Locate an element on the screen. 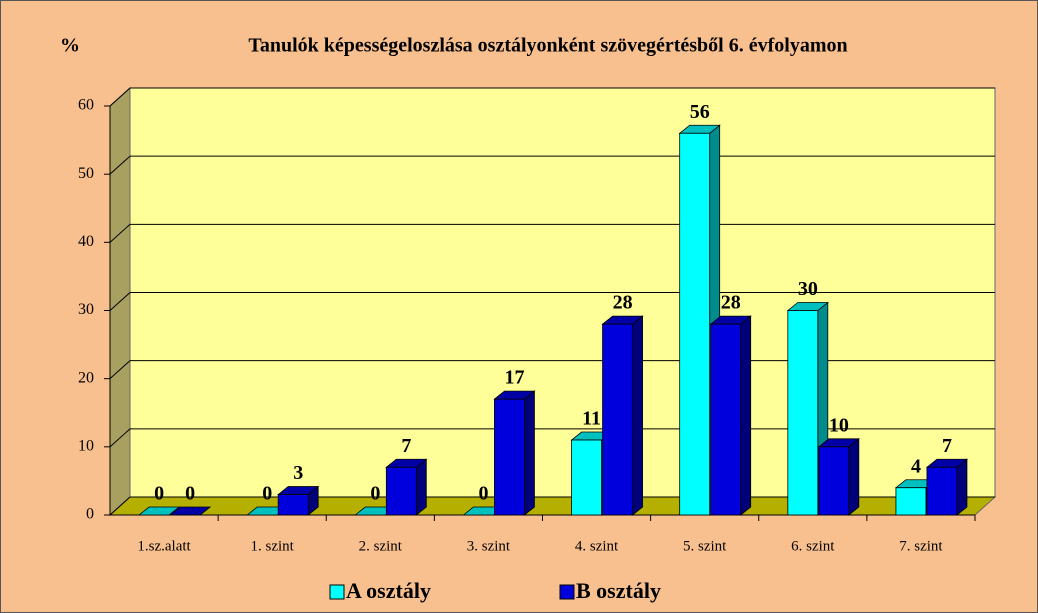 Image resolution: width=1038 pixels, height=613 pixels. x-tick-label: 7. szint is located at coordinates (921, 546).